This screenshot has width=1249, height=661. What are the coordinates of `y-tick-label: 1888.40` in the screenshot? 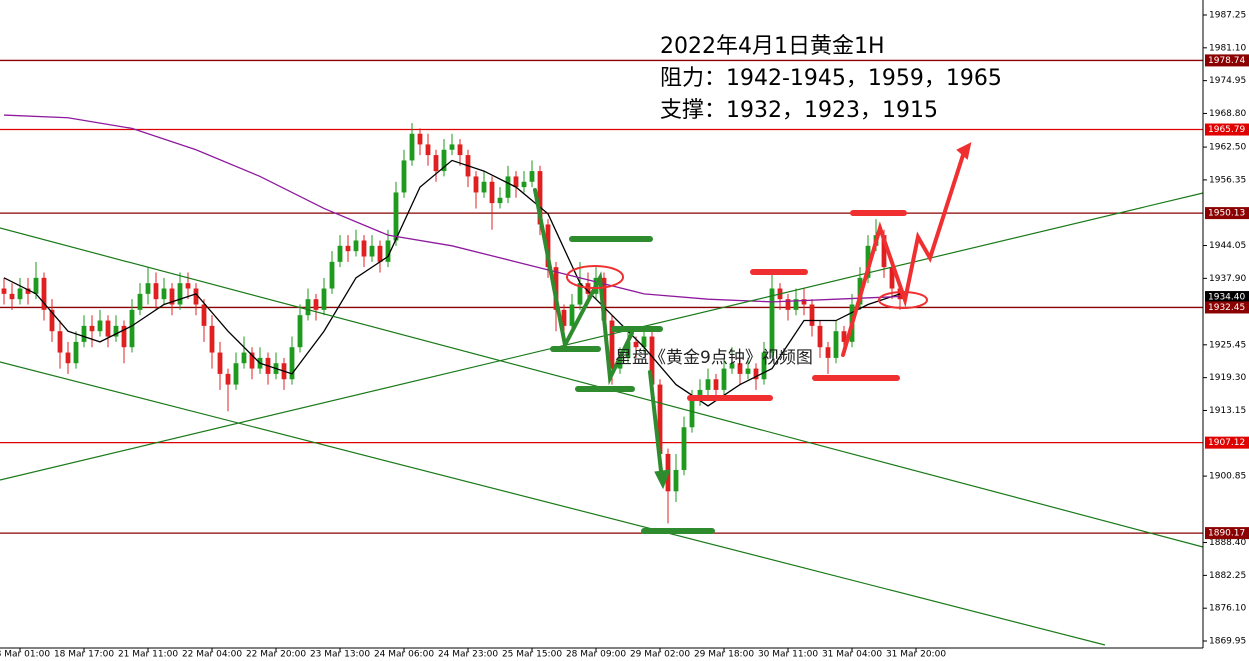 It's located at (1227, 543).